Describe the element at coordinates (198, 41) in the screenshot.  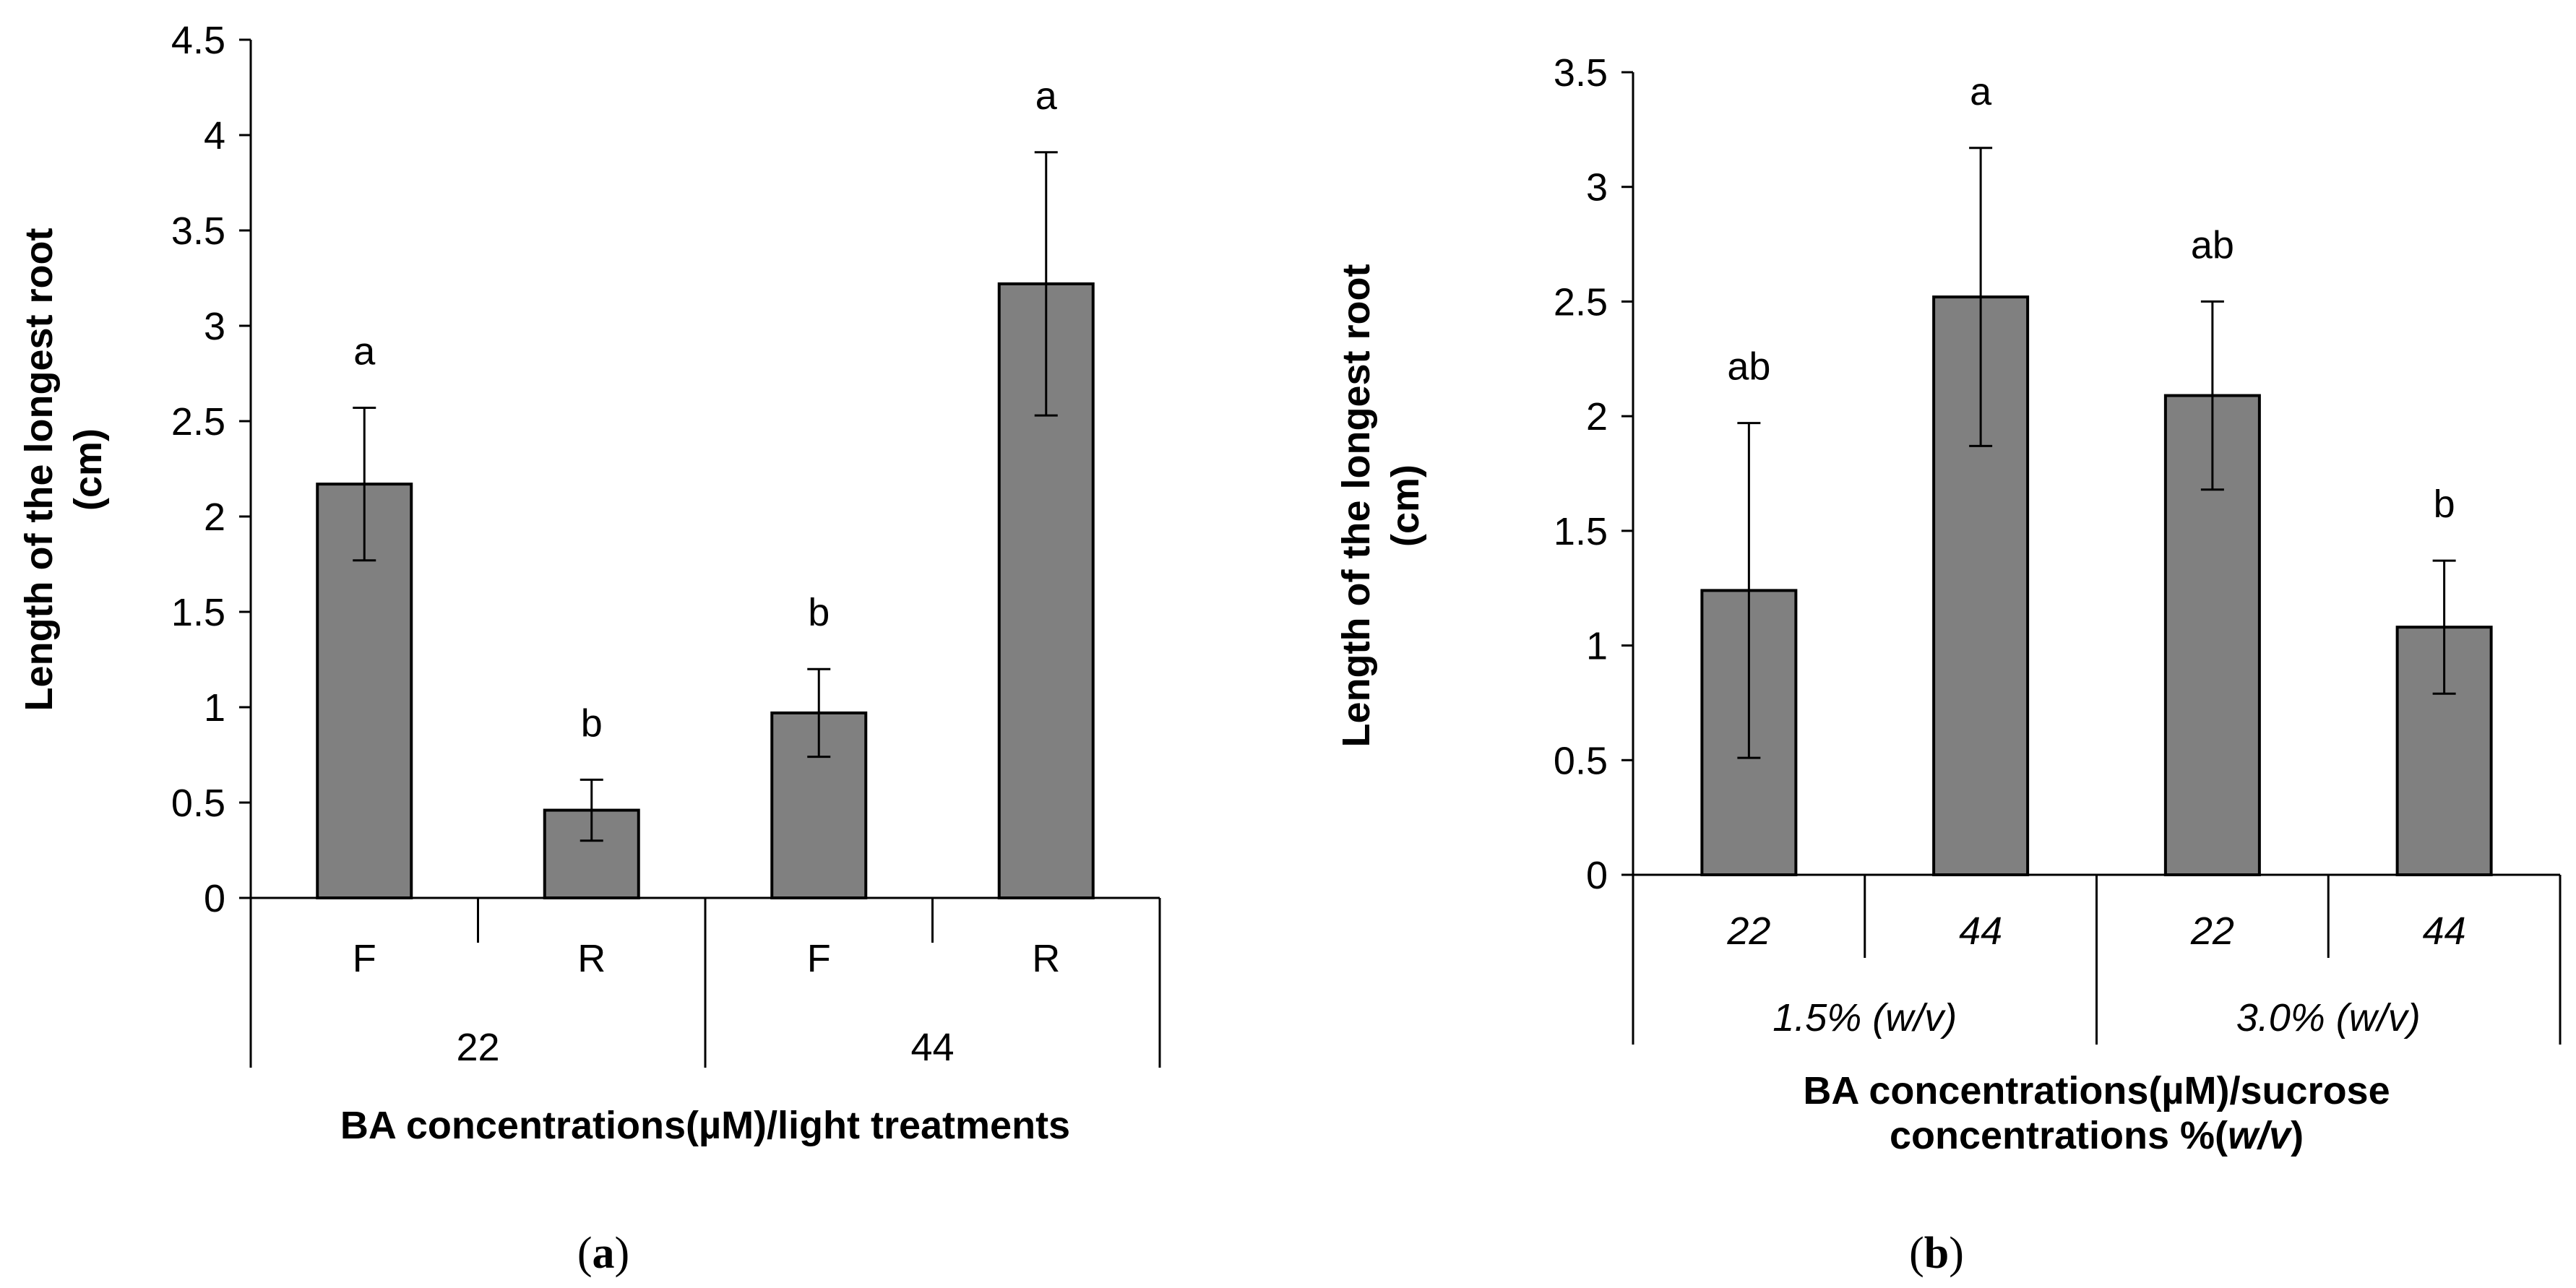
I see `y-tick-label: 4.5` at that location.